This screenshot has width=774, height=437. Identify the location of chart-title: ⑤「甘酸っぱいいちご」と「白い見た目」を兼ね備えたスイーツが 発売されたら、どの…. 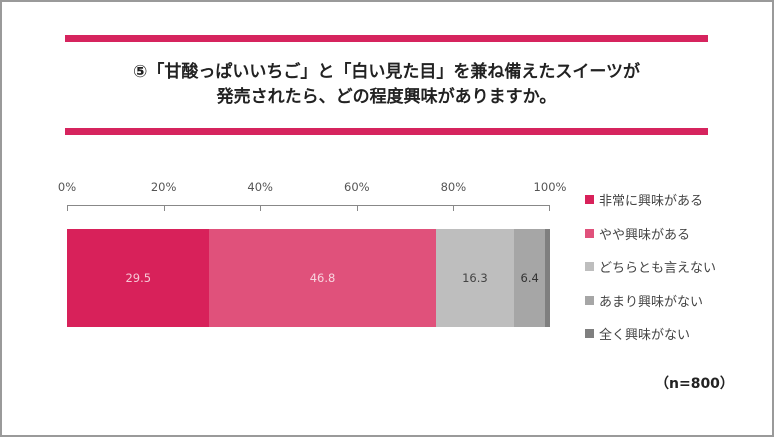
(386, 85).